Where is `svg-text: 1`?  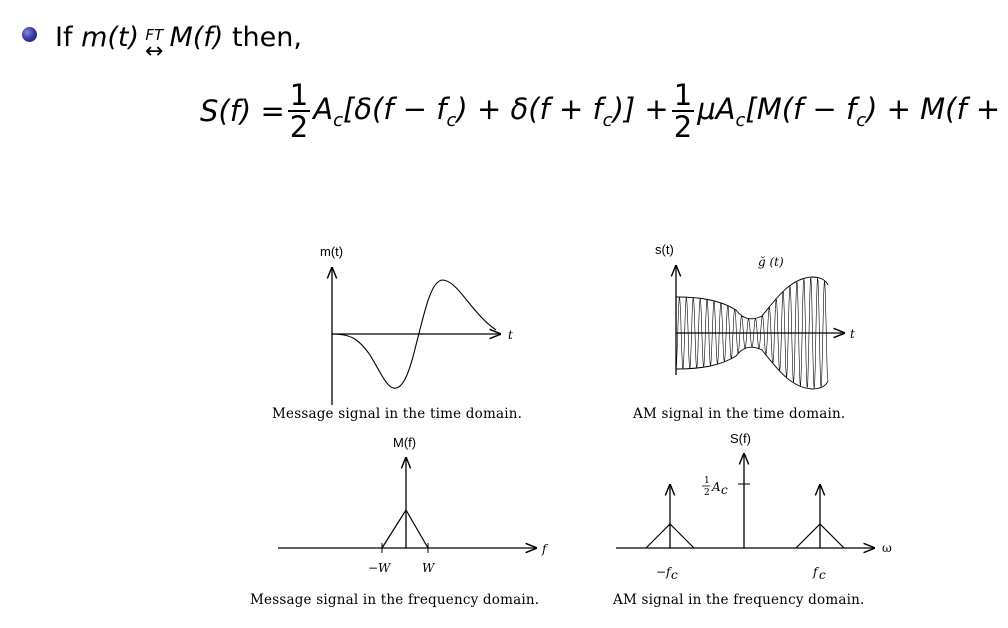 svg-text: 1 is located at coordinates (707, 481).